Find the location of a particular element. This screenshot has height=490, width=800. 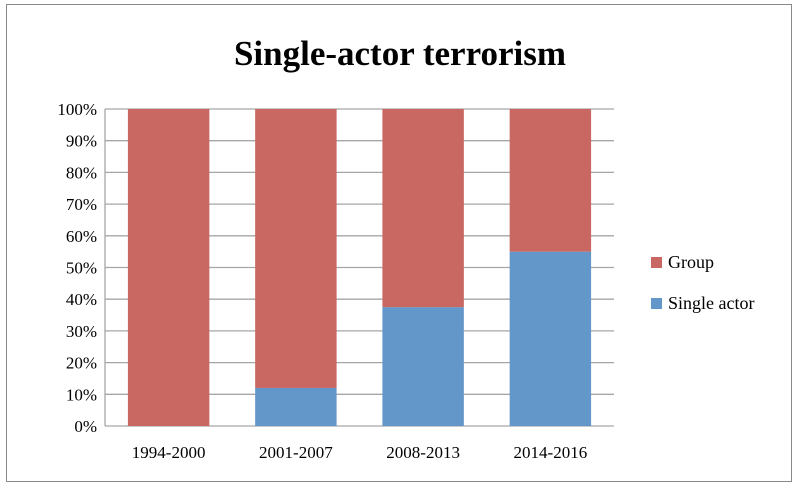

legend-item-group: Group is located at coordinates (682, 262).